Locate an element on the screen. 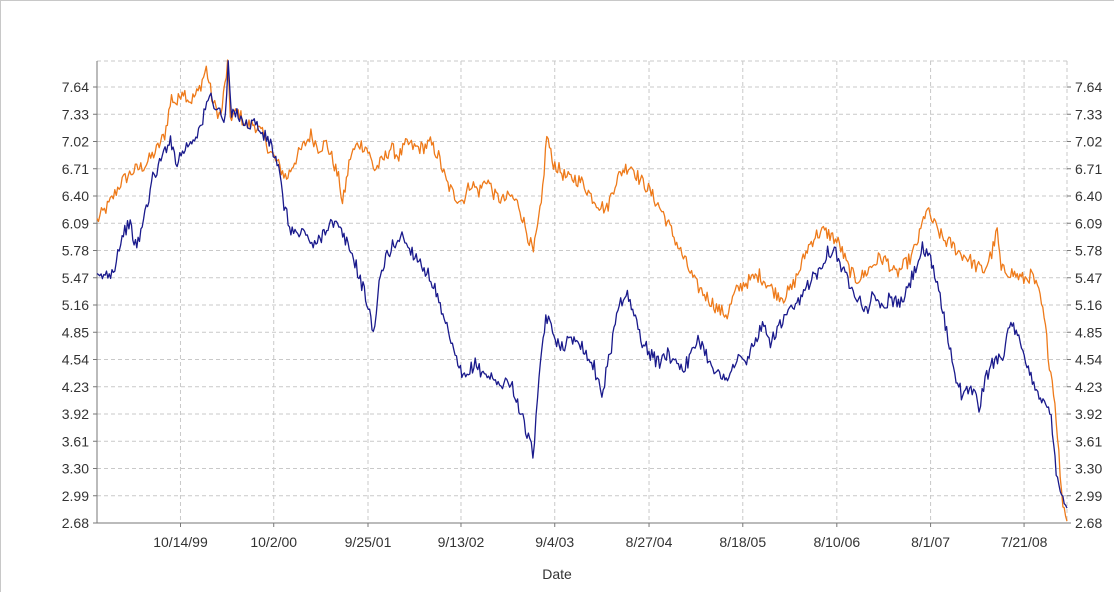  y-tick-label-right: 3.92 is located at coordinates (1088, 414).